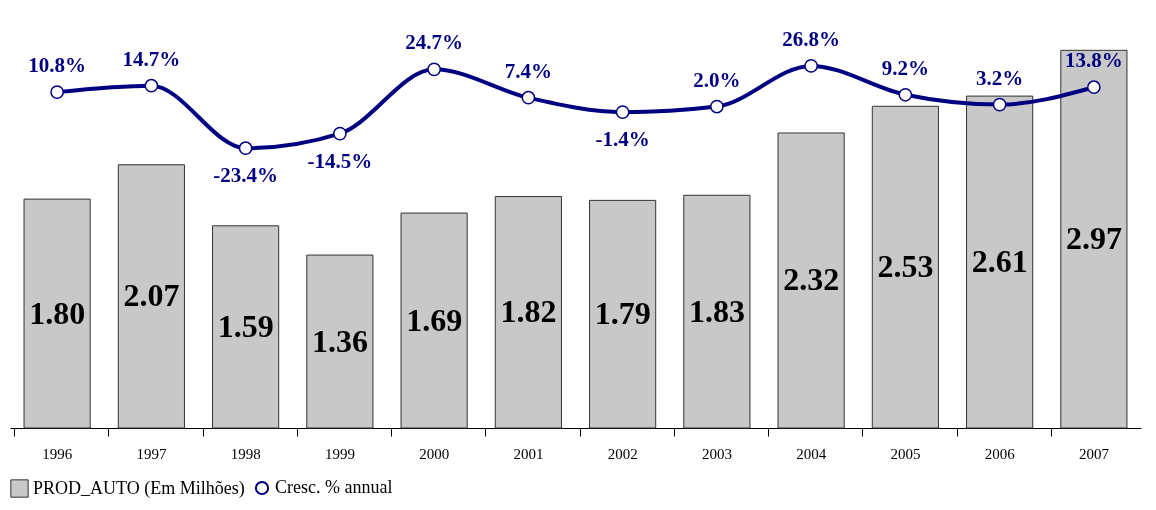 Image resolution: width=1156 pixels, height=510 pixels. What do you see at coordinates (717, 79) in the screenshot?
I see `data-label: 2.0%` at bounding box center [717, 79].